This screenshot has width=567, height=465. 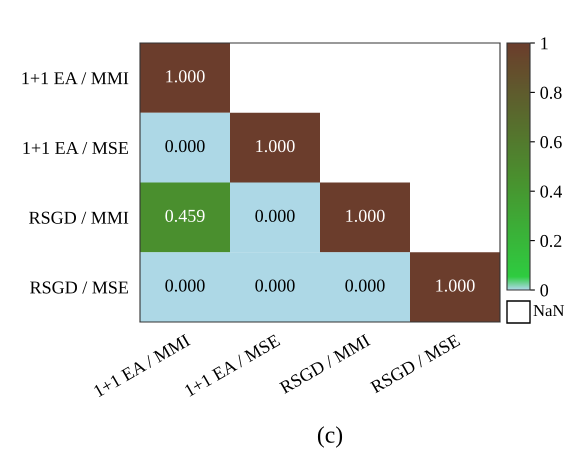 I want to click on color-bar-label: 0.4, so click(x=551, y=191).